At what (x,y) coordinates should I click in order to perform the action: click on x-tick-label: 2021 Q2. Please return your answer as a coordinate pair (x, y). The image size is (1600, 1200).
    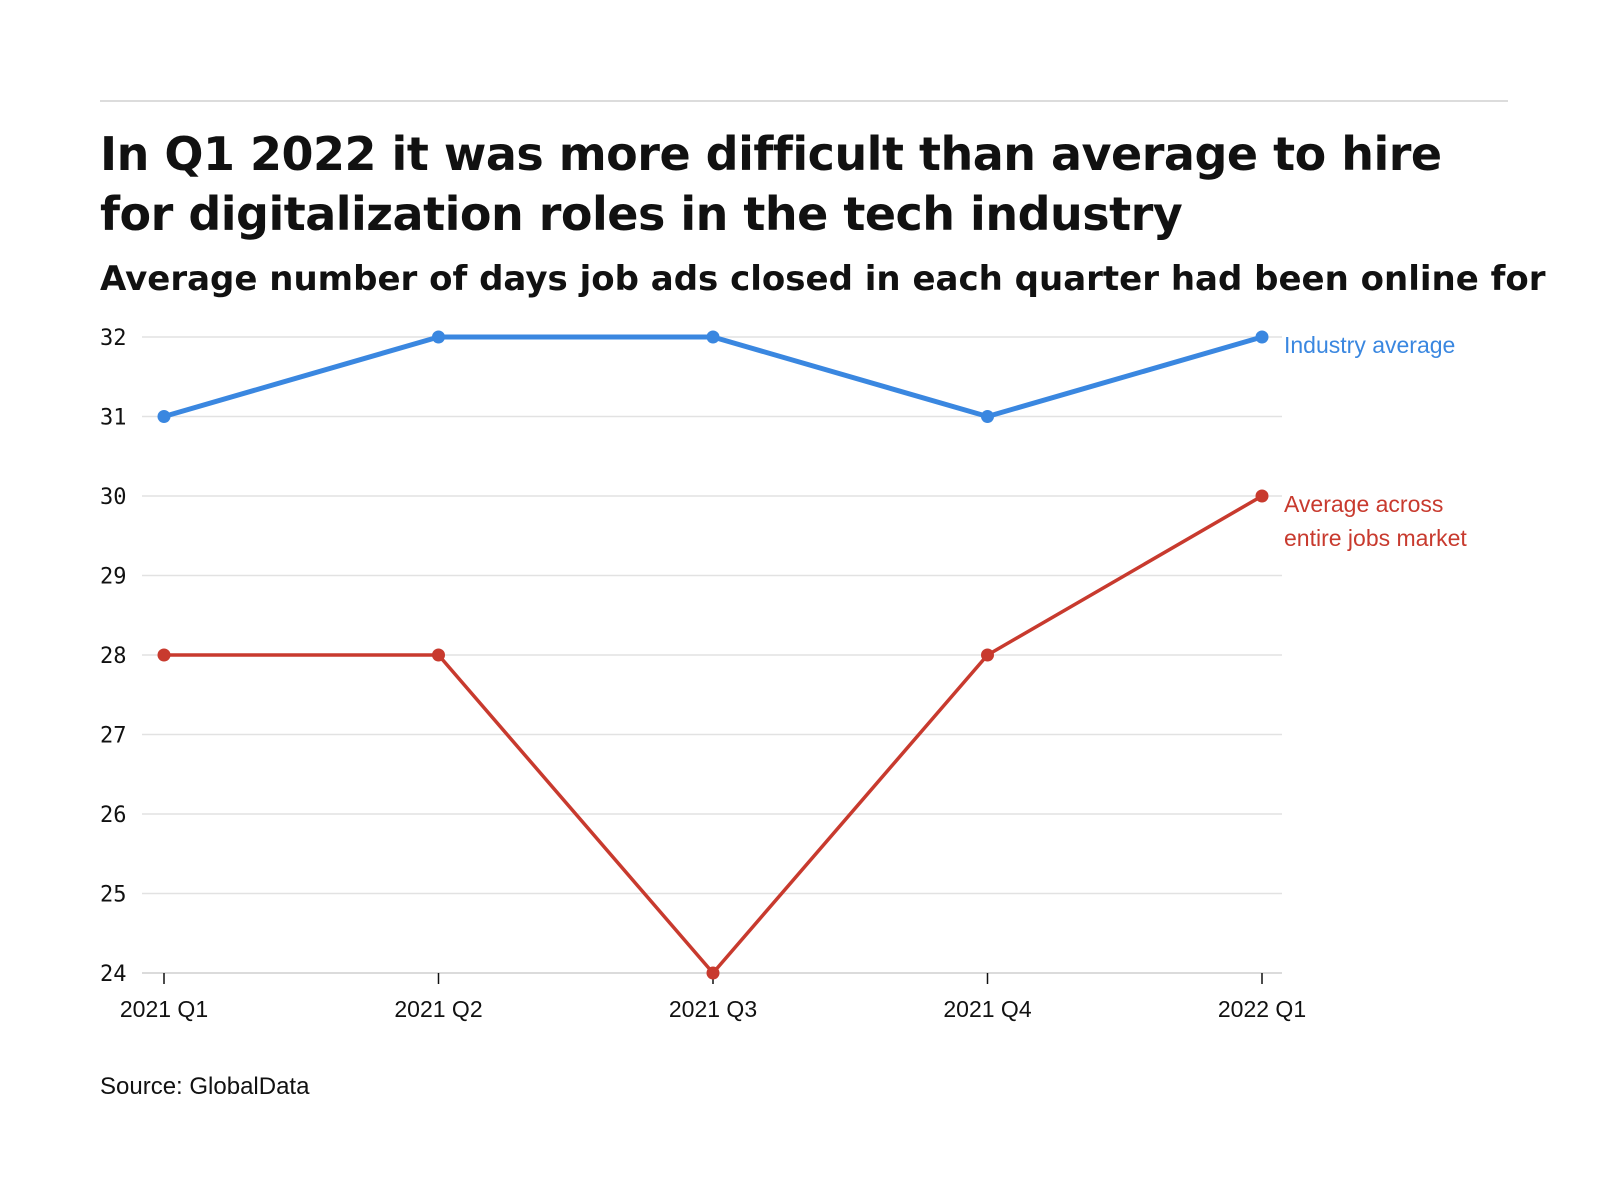
    Looking at the image, I should click on (438, 1009).